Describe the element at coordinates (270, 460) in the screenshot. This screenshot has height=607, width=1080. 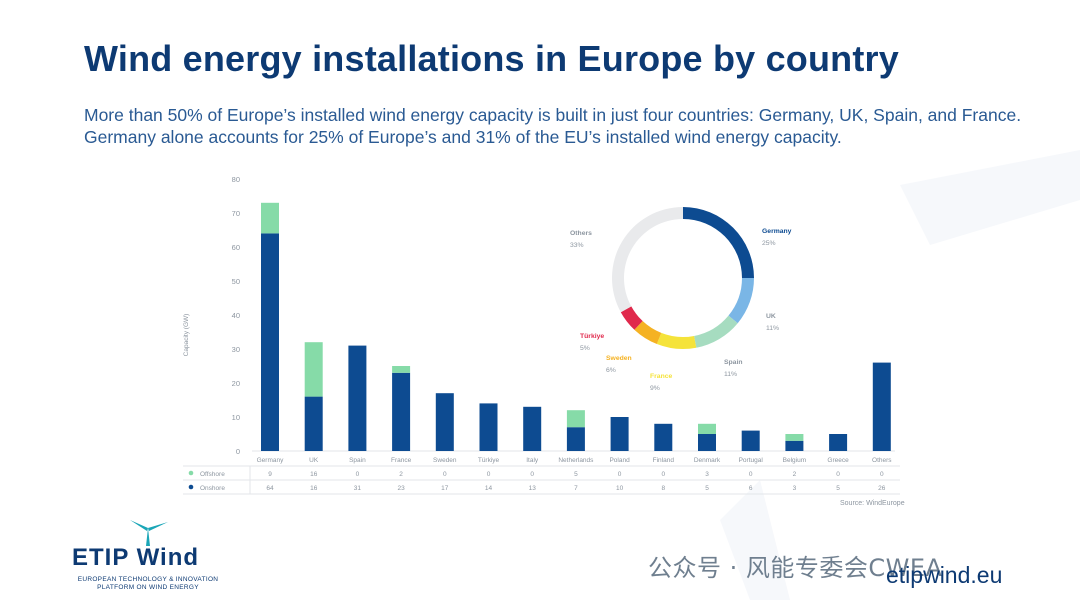
I see `x-tick-label: Germany` at that location.